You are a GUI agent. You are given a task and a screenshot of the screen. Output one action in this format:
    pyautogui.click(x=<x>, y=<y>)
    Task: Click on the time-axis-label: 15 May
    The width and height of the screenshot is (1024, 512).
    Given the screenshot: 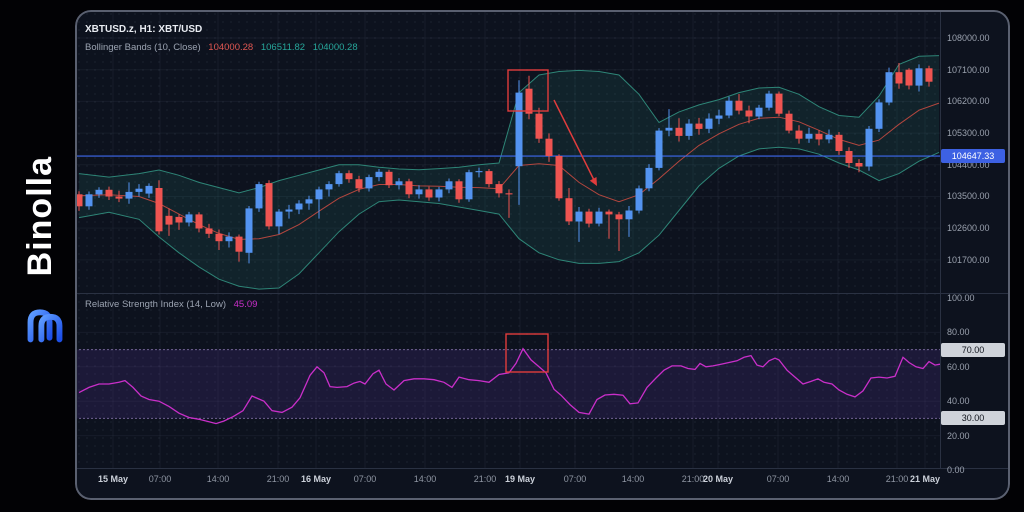 What is the action you would take?
    pyautogui.click(x=113, y=479)
    